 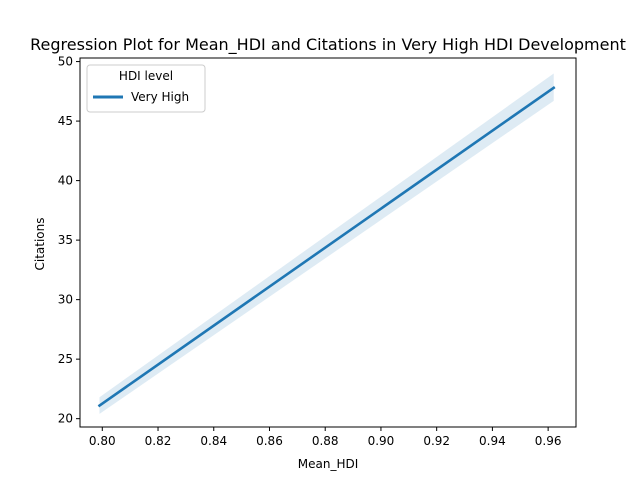 What do you see at coordinates (160, 97) in the screenshot?
I see `legend-entry-very-high: Very High` at bounding box center [160, 97].